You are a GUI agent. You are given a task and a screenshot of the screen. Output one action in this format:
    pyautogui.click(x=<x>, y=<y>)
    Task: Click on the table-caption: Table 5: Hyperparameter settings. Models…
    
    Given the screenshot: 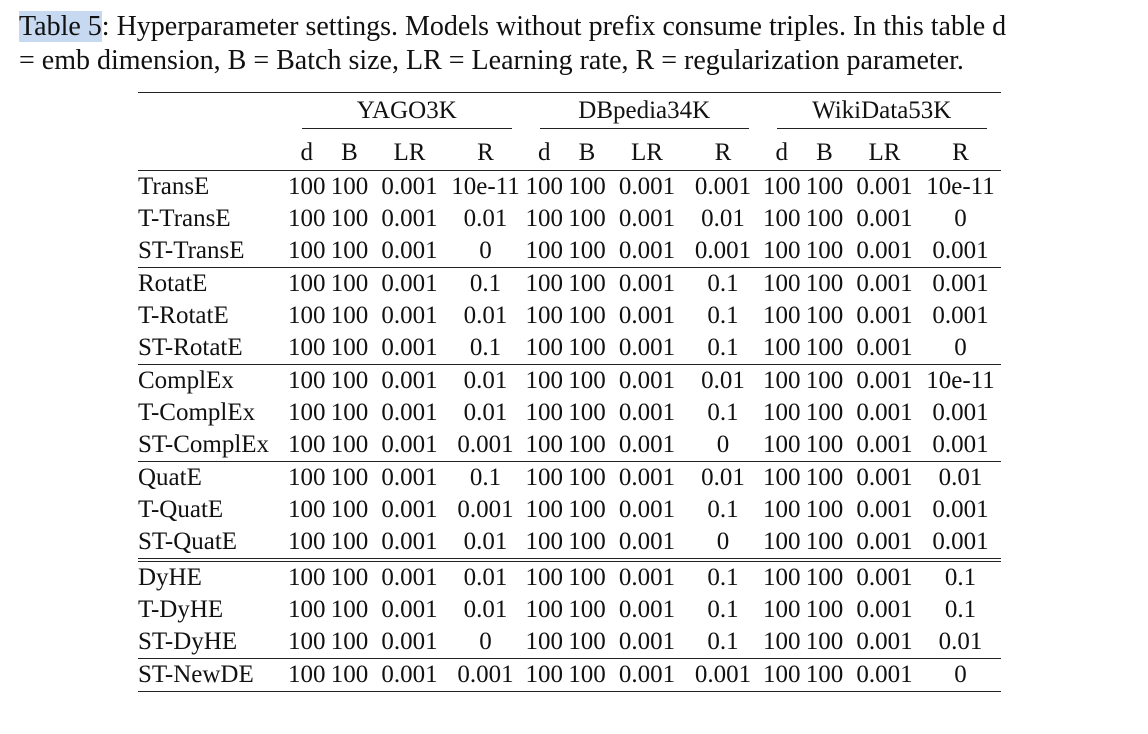 What is the action you would take?
    pyautogui.click(x=583, y=44)
    